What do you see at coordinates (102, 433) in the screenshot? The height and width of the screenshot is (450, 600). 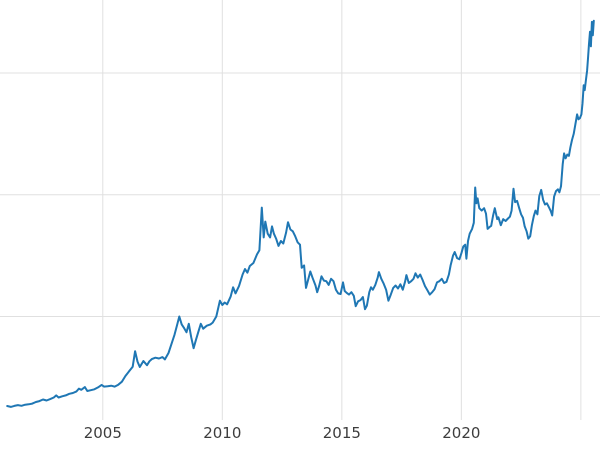 I see `x-tick-label: 2005` at bounding box center [102, 433].